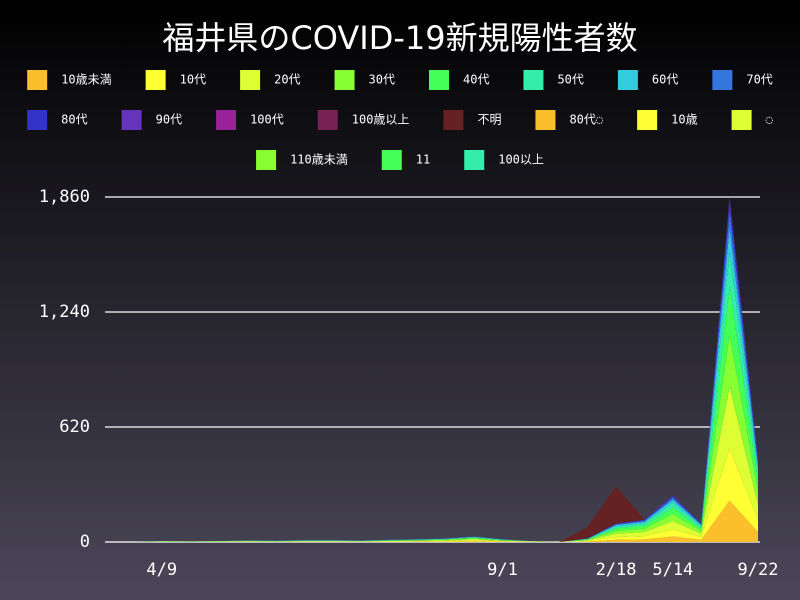 The image size is (800, 600). What do you see at coordinates (616, 570) in the screenshot?
I see `x-tick-label: 2/18` at bounding box center [616, 570].